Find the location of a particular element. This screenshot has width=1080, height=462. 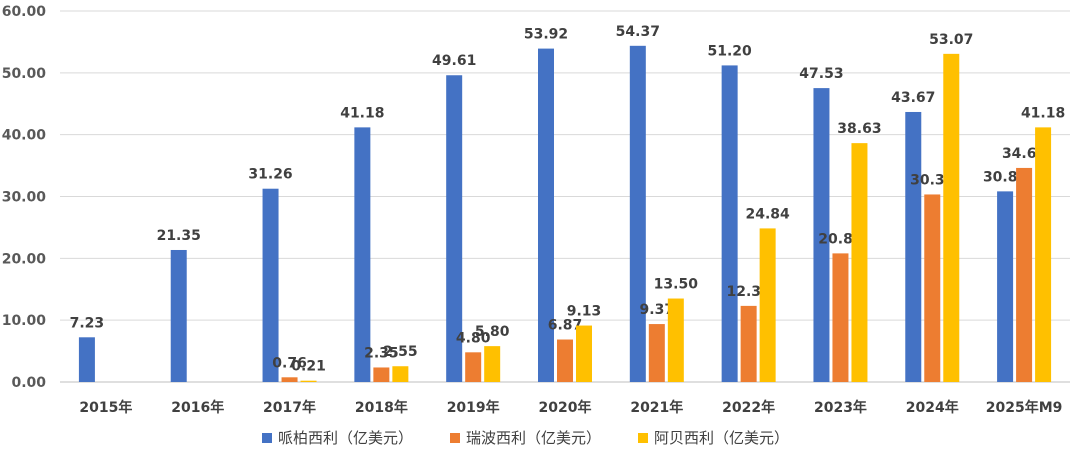

x-tick-label: 2025年M9 is located at coordinates (1024, 407).